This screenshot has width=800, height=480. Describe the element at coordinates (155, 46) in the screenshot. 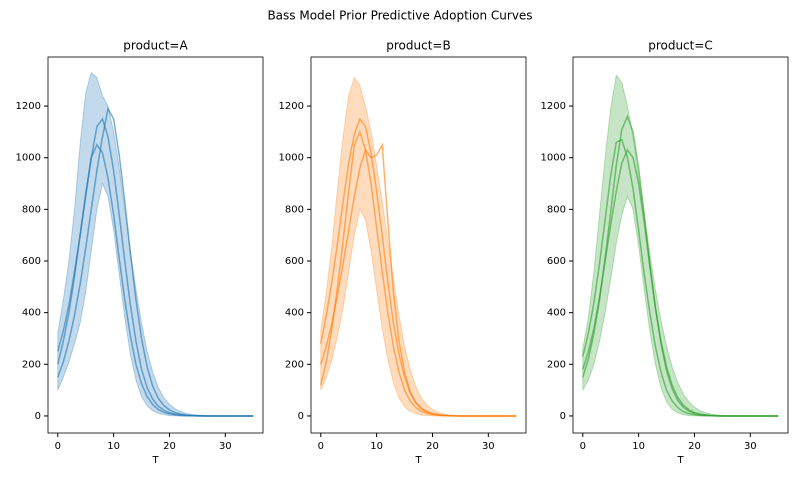

I see `panel-title: product=A` at that location.